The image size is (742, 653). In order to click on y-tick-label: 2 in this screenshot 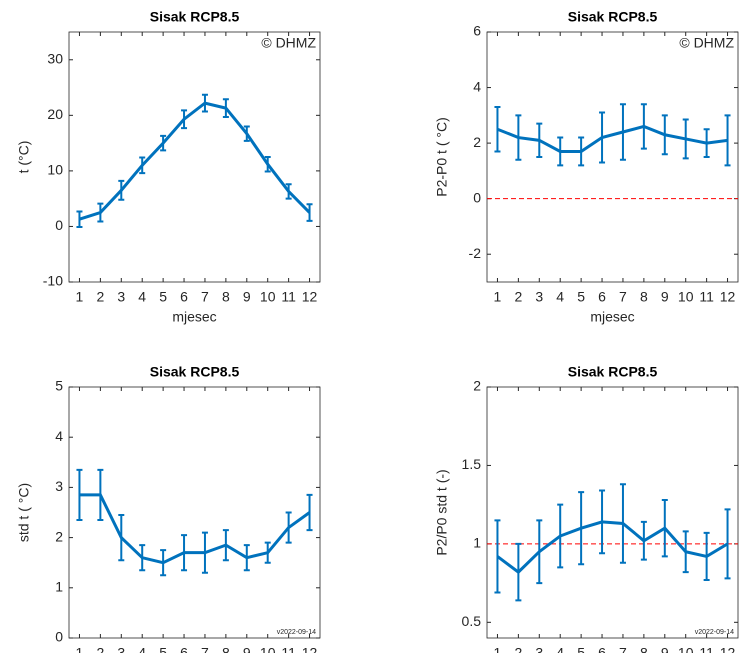, I will do `click(477, 386)`.